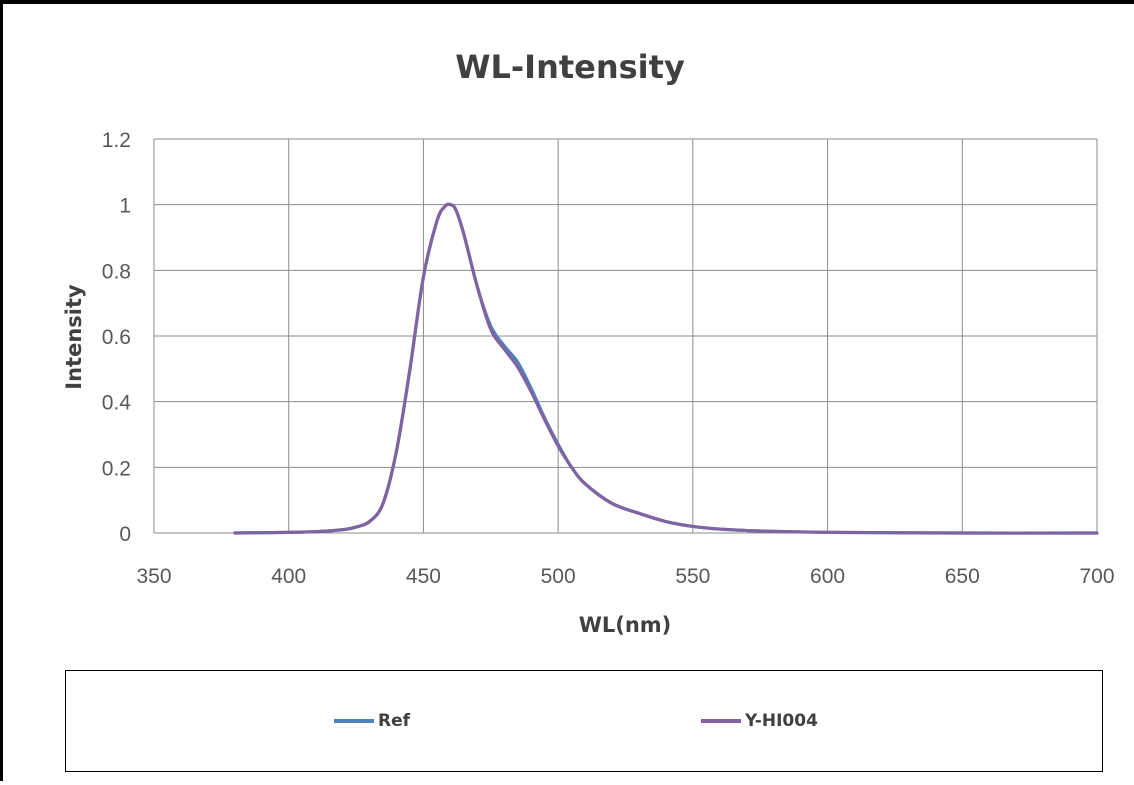 Image resolution: width=1134 pixels, height=785 pixels. Describe the element at coordinates (570, 67) in the screenshot. I see `chart-title: WL-Intensity` at that location.